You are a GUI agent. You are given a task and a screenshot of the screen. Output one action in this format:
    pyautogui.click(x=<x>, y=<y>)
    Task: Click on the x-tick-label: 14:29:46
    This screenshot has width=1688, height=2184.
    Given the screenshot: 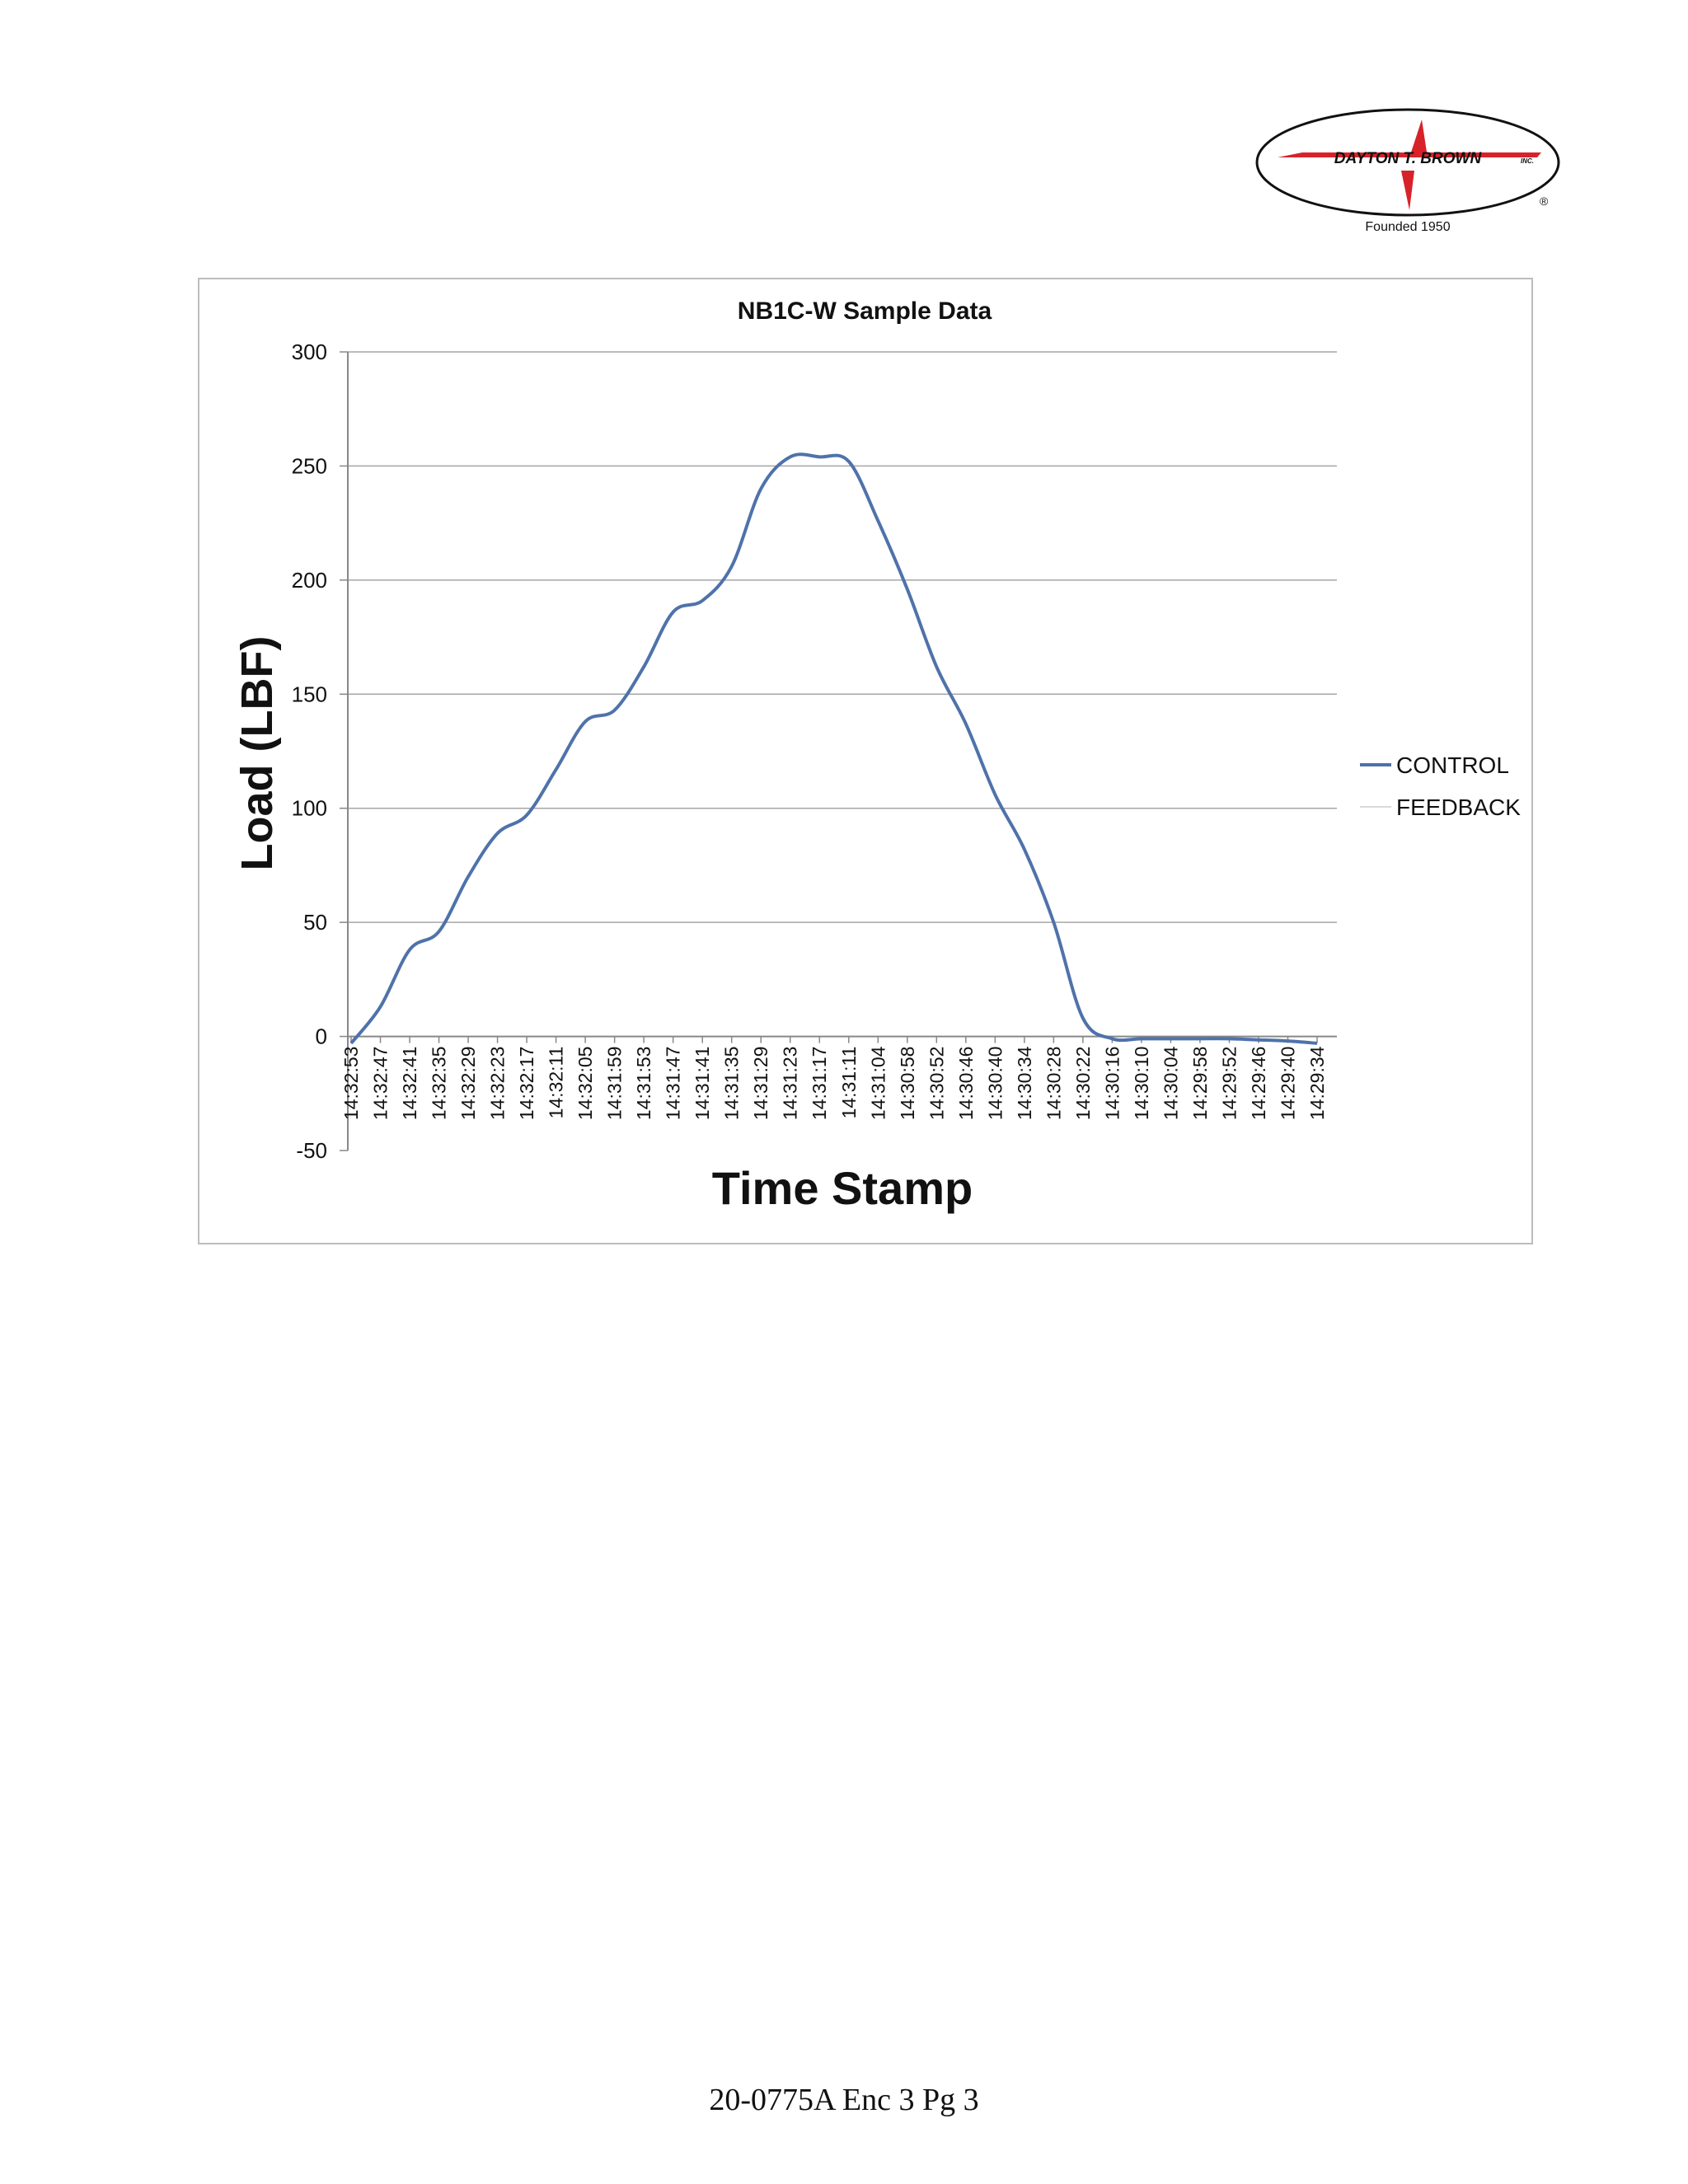 What is the action you would take?
    pyautogui.click(x=1259, y=1084)
    